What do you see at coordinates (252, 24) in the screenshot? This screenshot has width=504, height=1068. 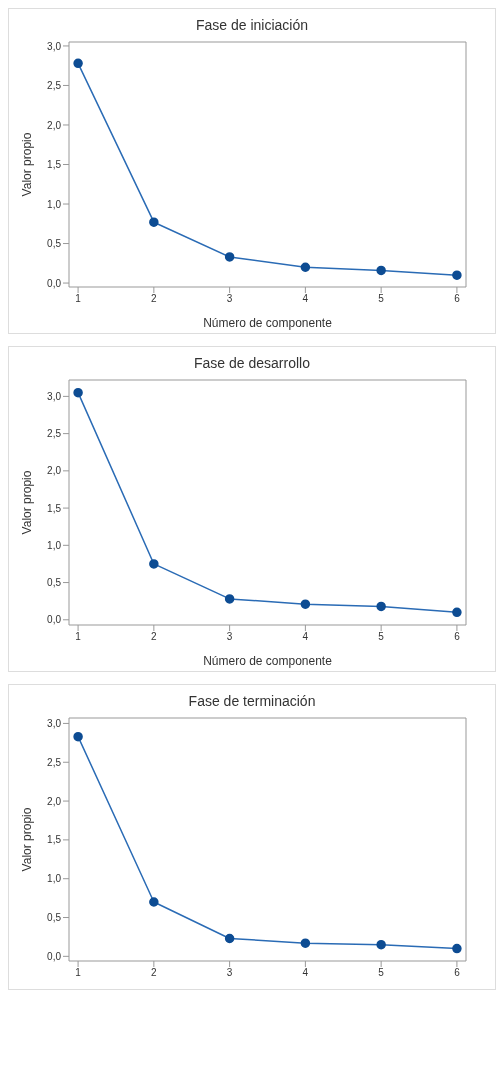 I see `chart-title: Fase de iniciación` at bounding box center [252, 24].